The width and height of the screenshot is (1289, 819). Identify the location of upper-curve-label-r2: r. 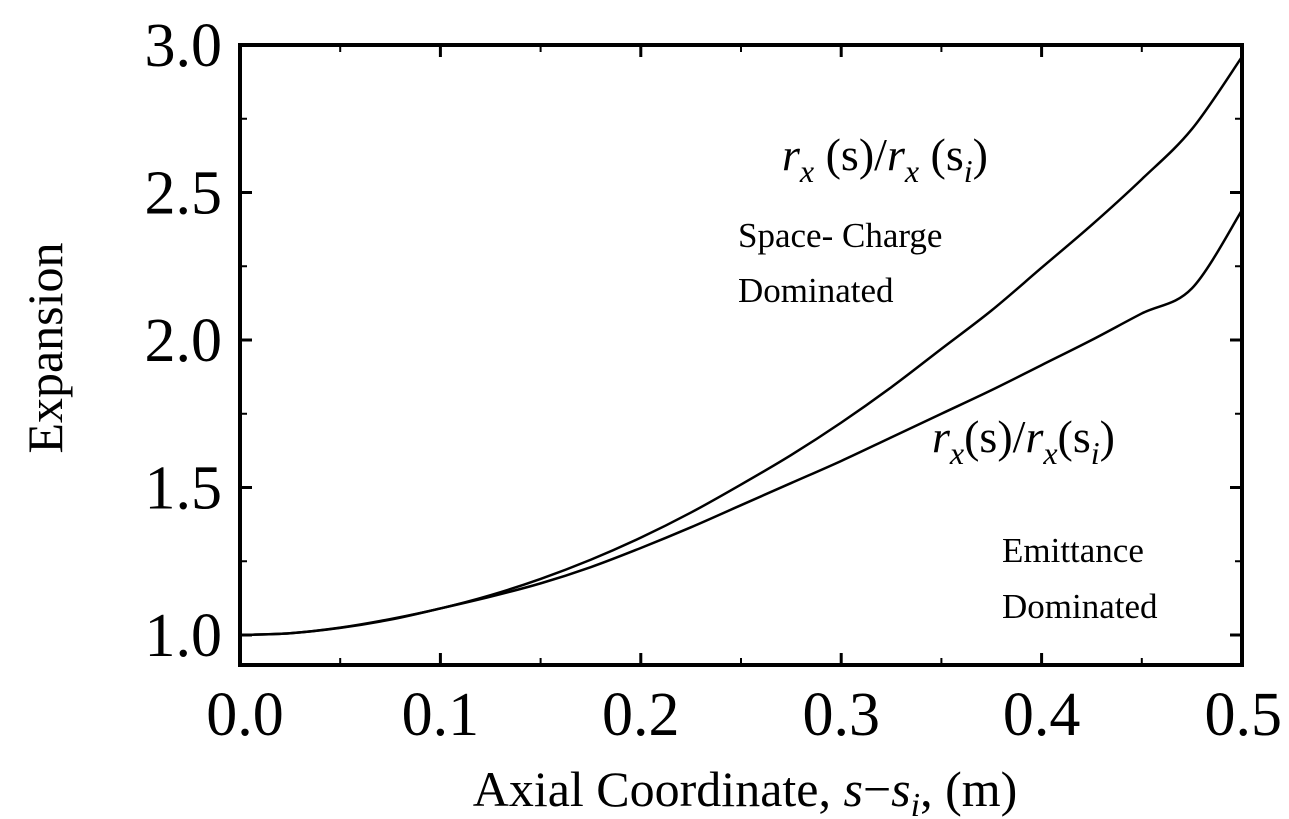
(896, 154).